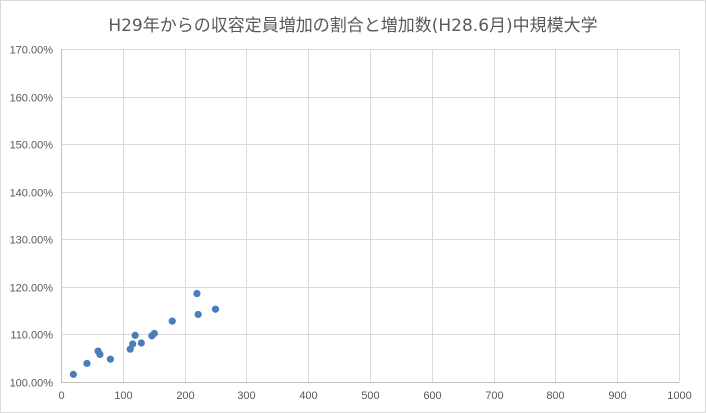 Image resolution: width=706 pixels, height=413 pixels. Describe the element at coordinates (679, 396) in the screenshot. I see `x-tick-label: 1000` at that location.